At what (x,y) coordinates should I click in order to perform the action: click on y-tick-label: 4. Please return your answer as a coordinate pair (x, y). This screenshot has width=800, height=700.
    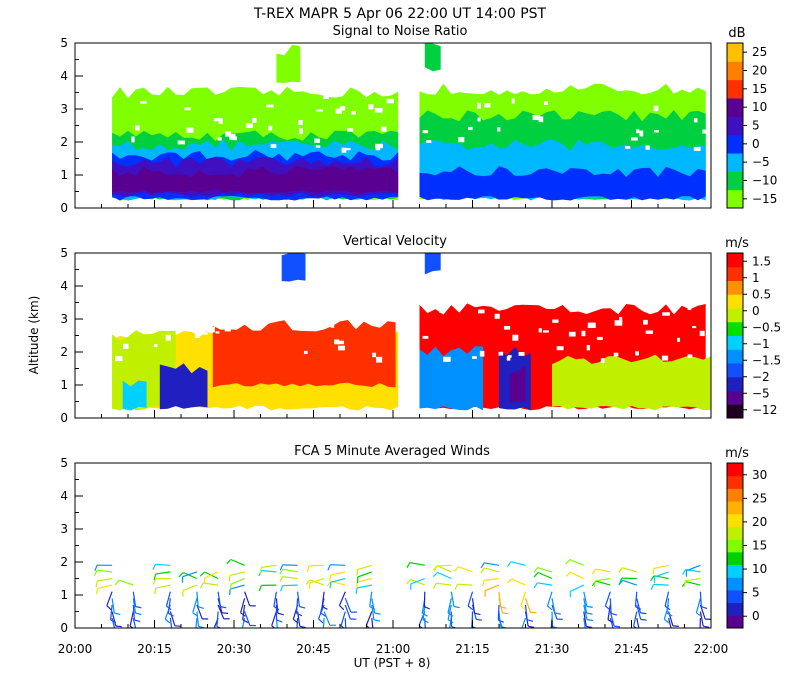
    Looking at the image, I should click on (64, 76).